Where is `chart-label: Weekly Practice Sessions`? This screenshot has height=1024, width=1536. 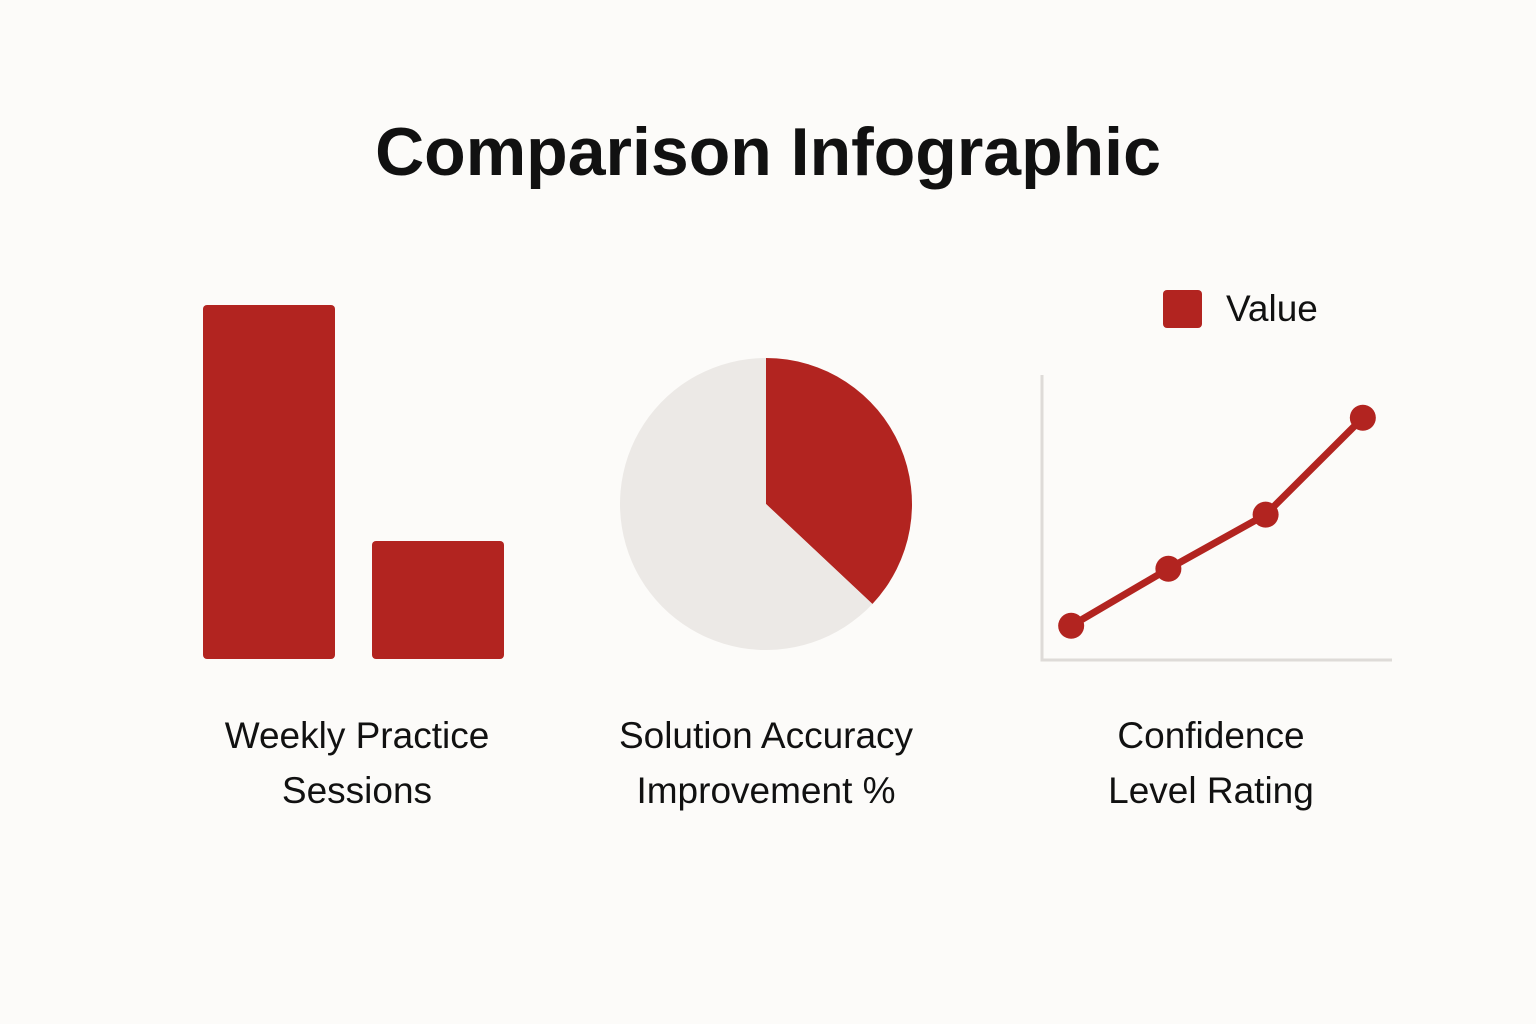 chart-label: Weekly Practice Sessions is located at coordinates (357, 763).